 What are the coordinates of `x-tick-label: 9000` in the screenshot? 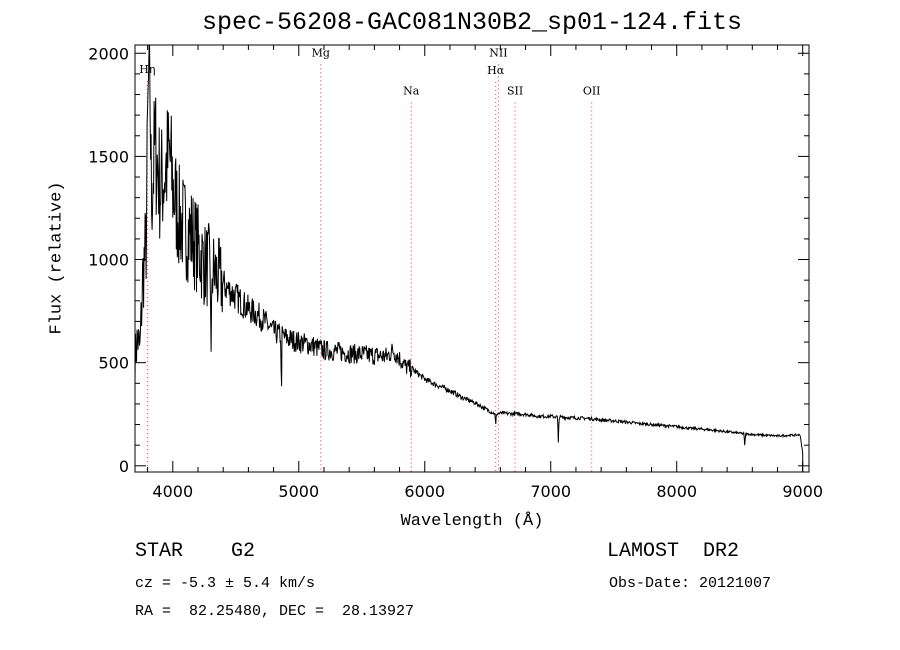 It's located at (802, 491).